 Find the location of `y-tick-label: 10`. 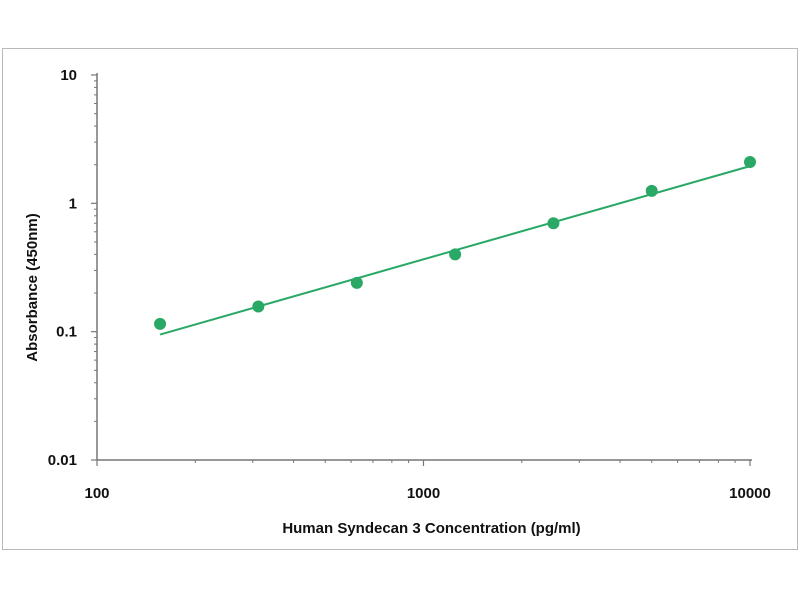

y-tick-label: 10 is located at coordinates (68, 75).